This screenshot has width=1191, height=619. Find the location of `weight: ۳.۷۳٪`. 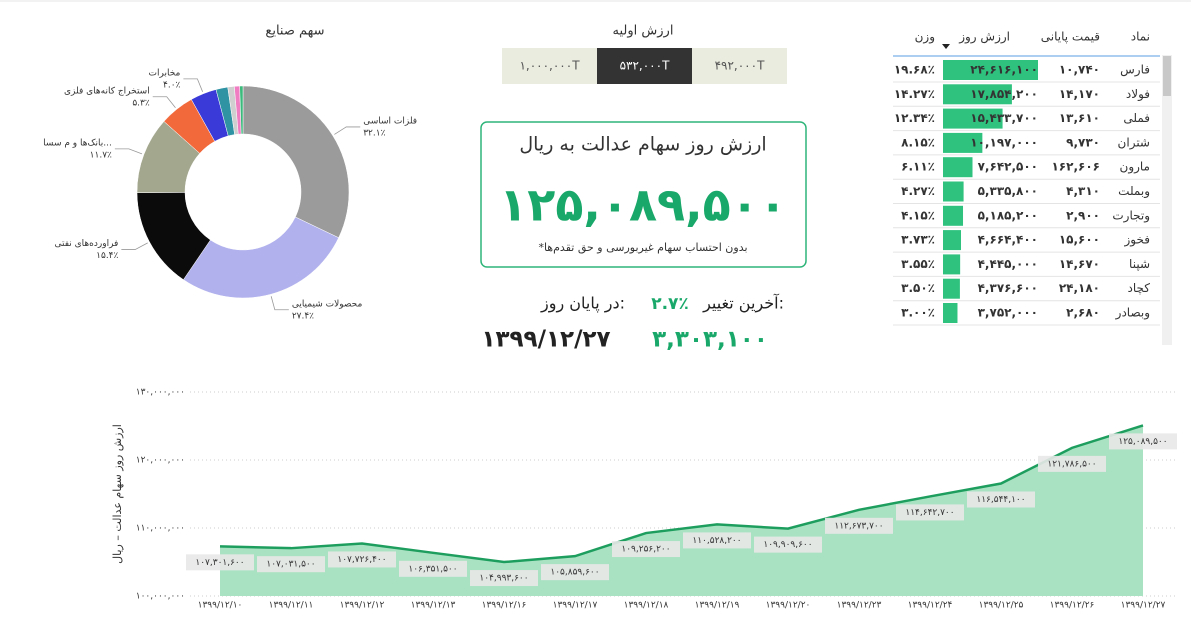

weight: ۳.۷۳٪ is located at coordinates (918, 240).